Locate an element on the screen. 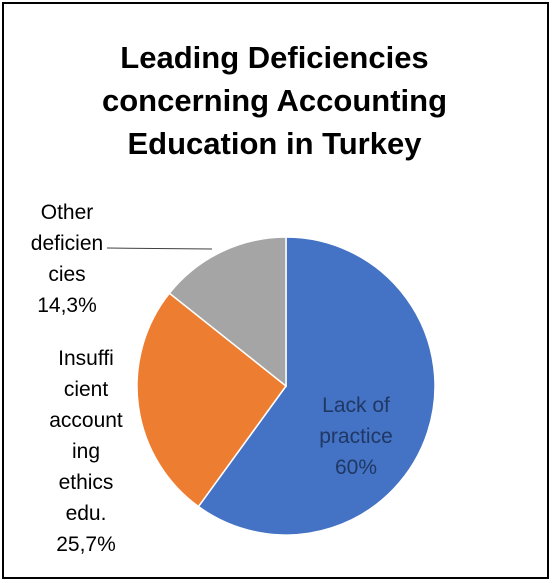 This screenshot has width=553, height=583. slice-label-lack-of-practice: Lack of practice 60% is located at coordinates (356, 436).